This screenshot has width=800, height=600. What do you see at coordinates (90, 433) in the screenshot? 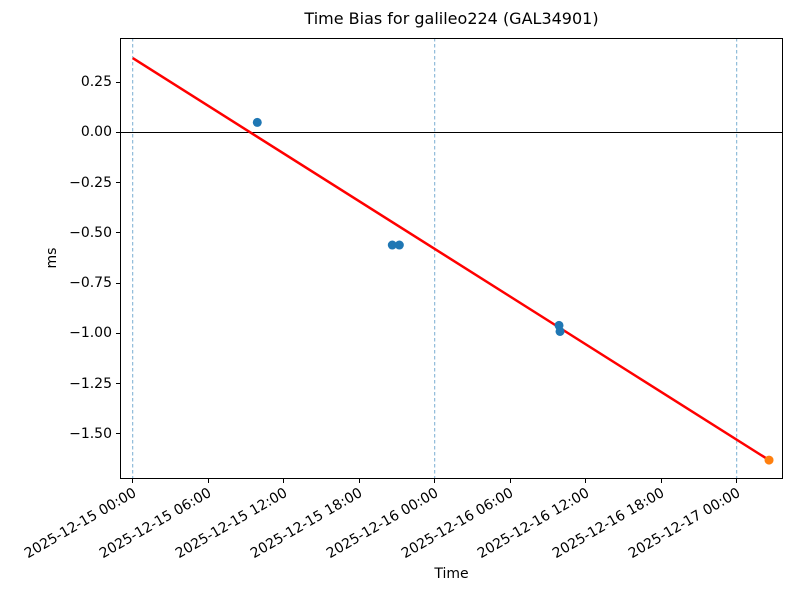
I see `y-tick-label: −1.50` at bounding box center [90, 433].